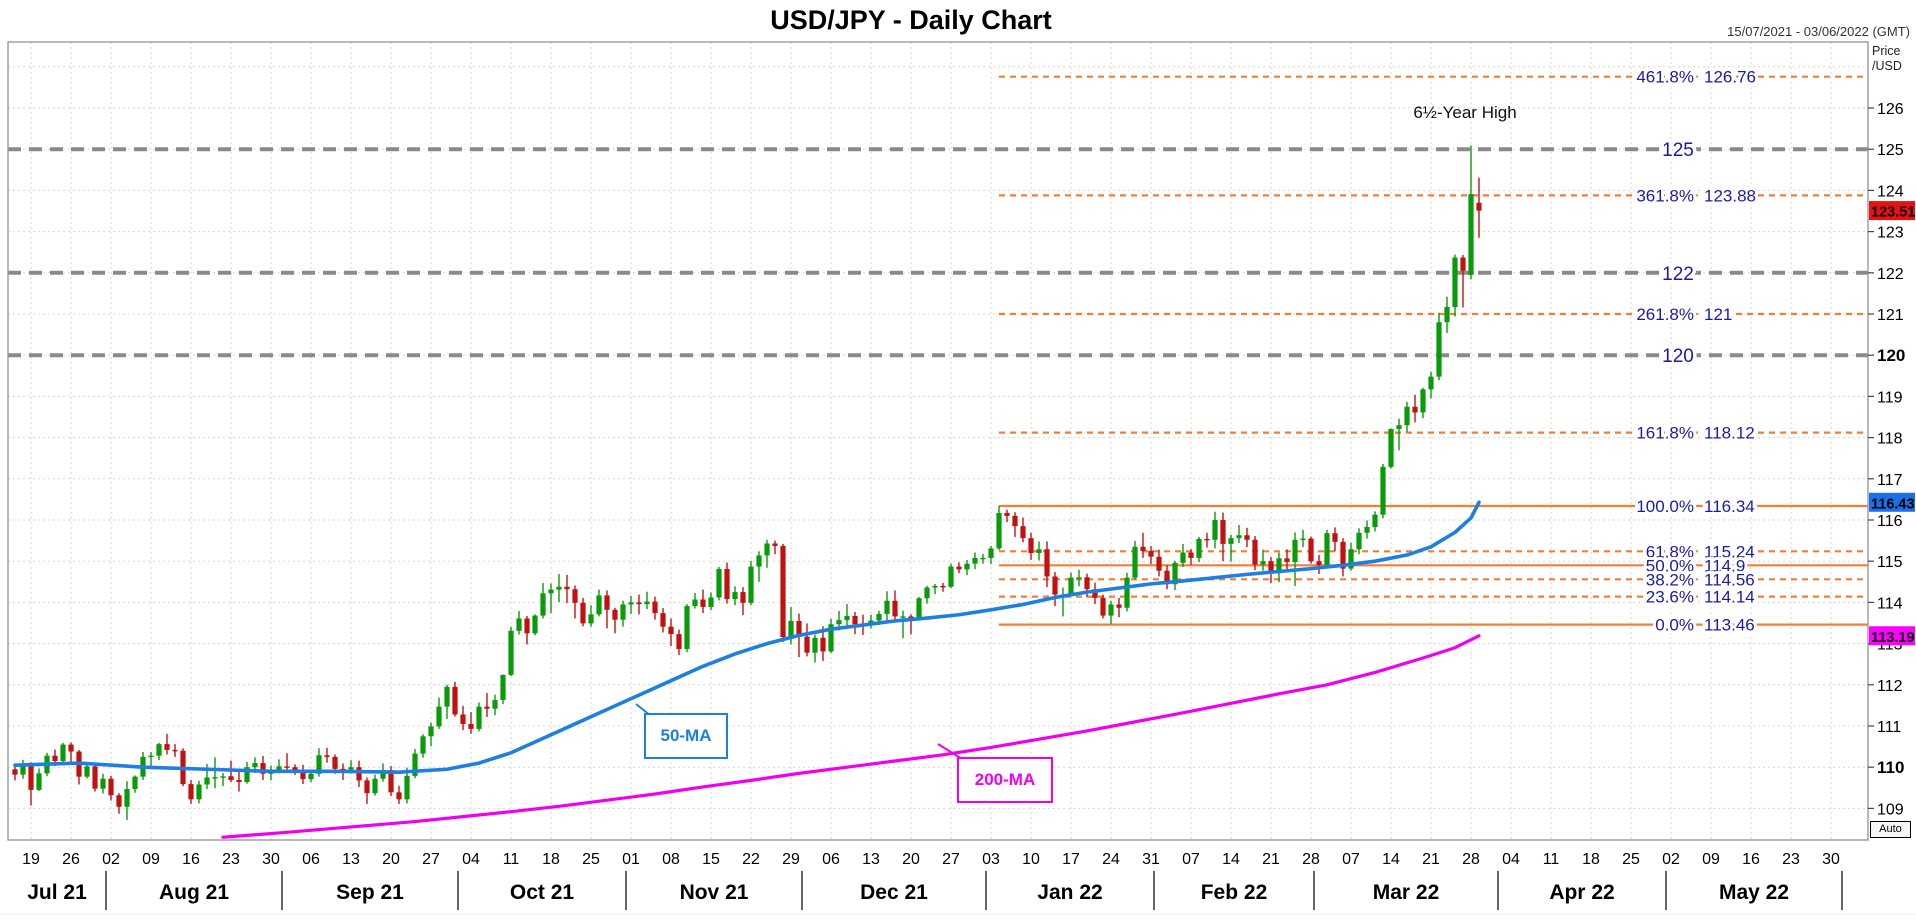 The image size is (1916, 923). What do you see at coordinates (1890, 686) in the screenshot?
I see `price-tick-label: 112` at bounding box center [1890, 686].